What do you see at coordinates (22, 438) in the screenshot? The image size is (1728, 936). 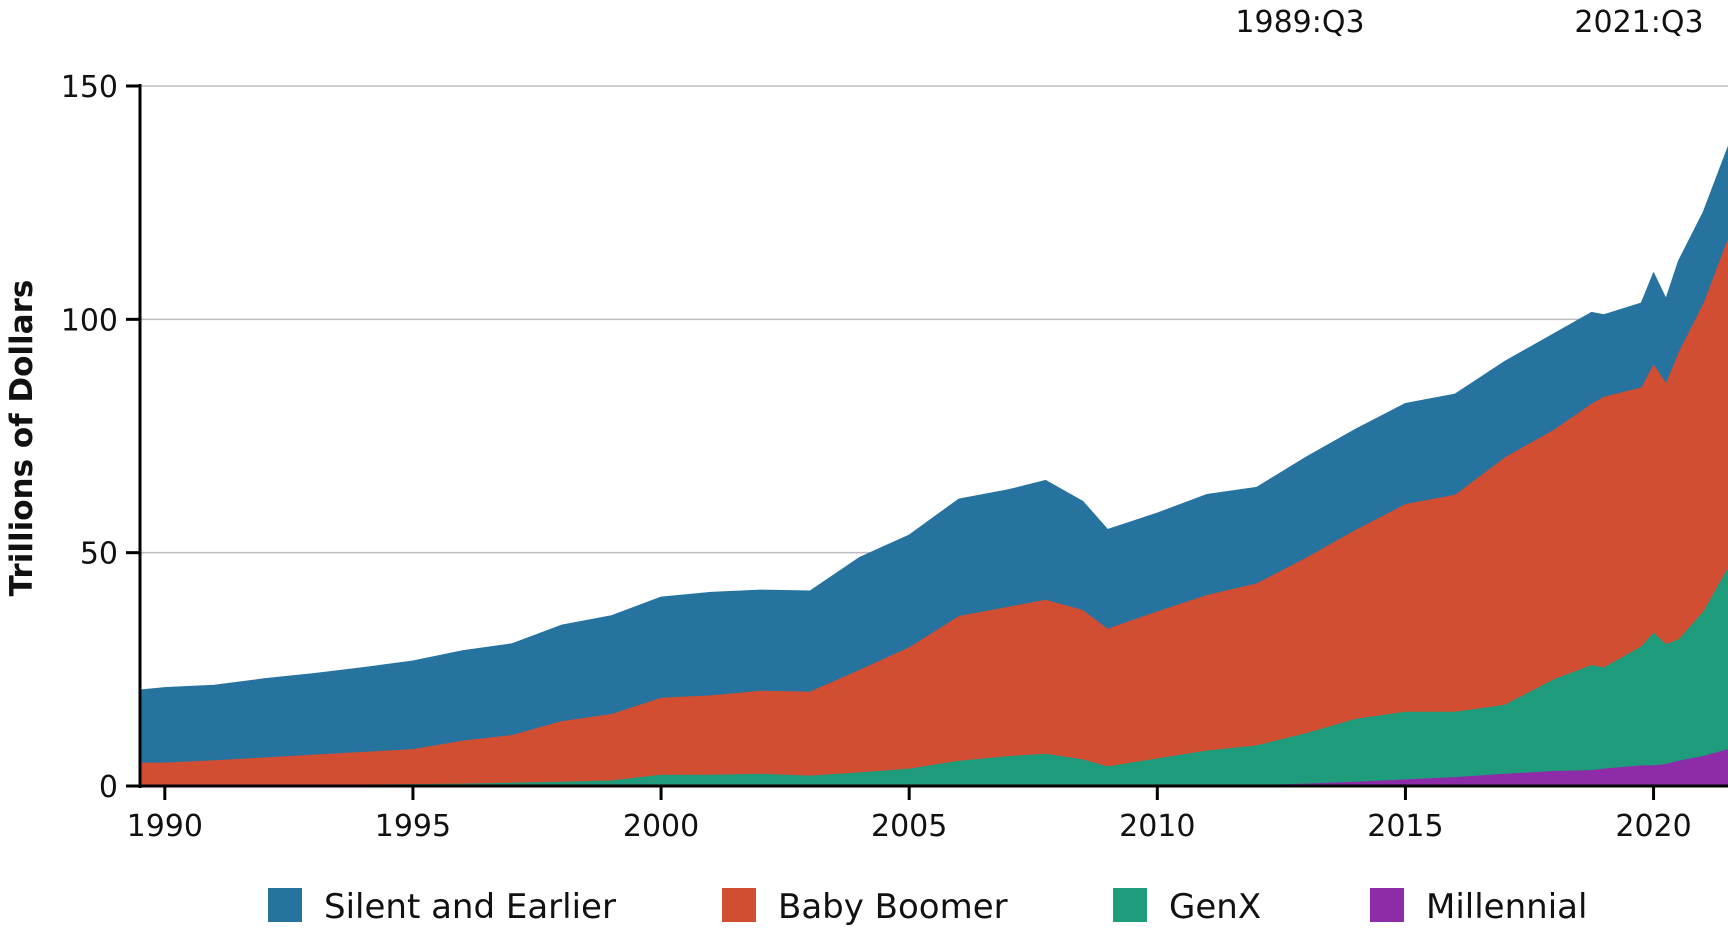 I see `y-axis-label: Trillions of Dollars` at bounding box center [22, 438].